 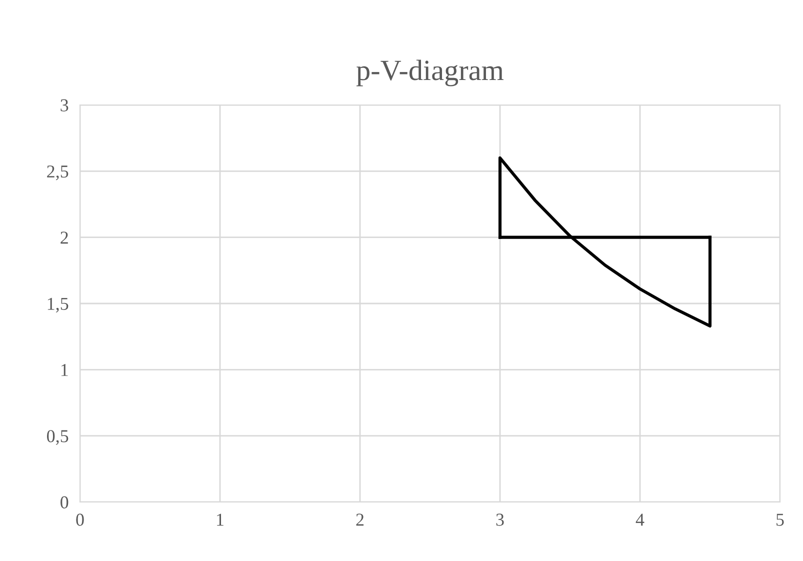 I want to click on x-tick-label: 1, so click(x=220, y=520).